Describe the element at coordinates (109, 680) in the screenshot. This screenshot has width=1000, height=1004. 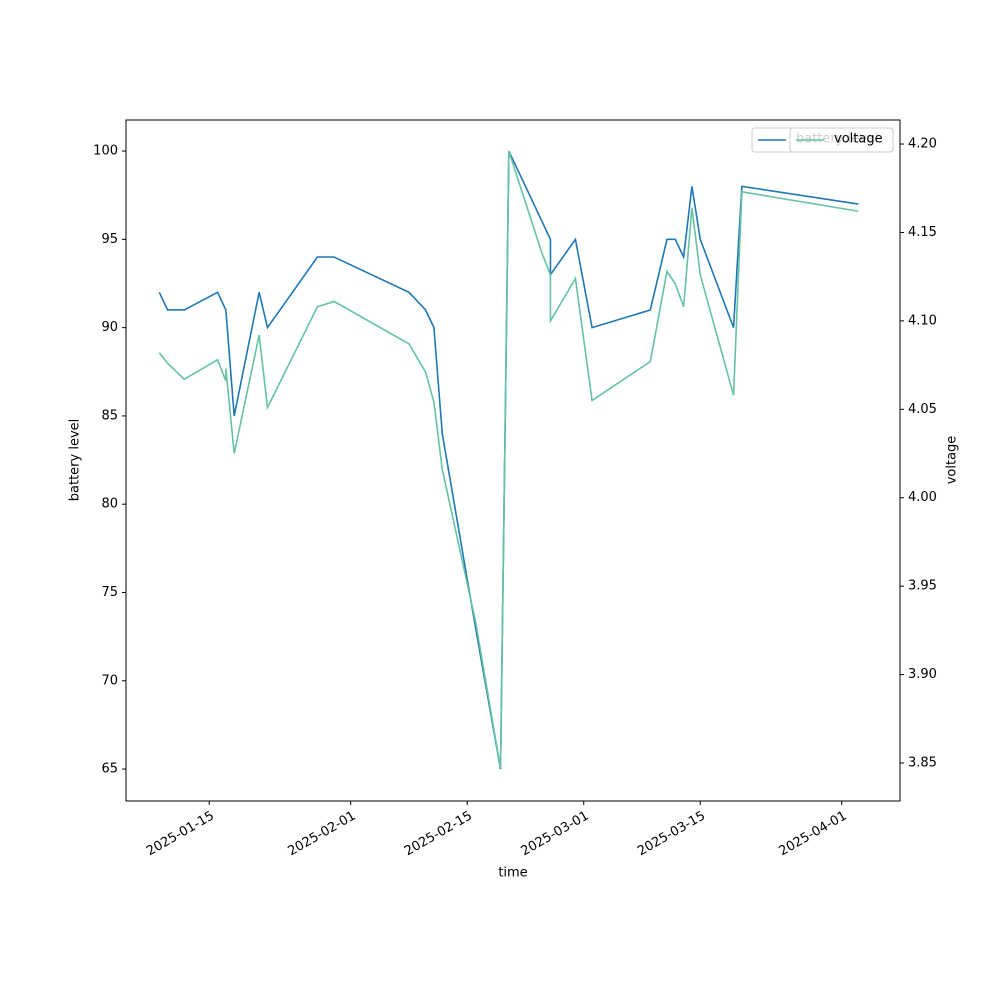
I see `y-tick-label: 70` at that location.